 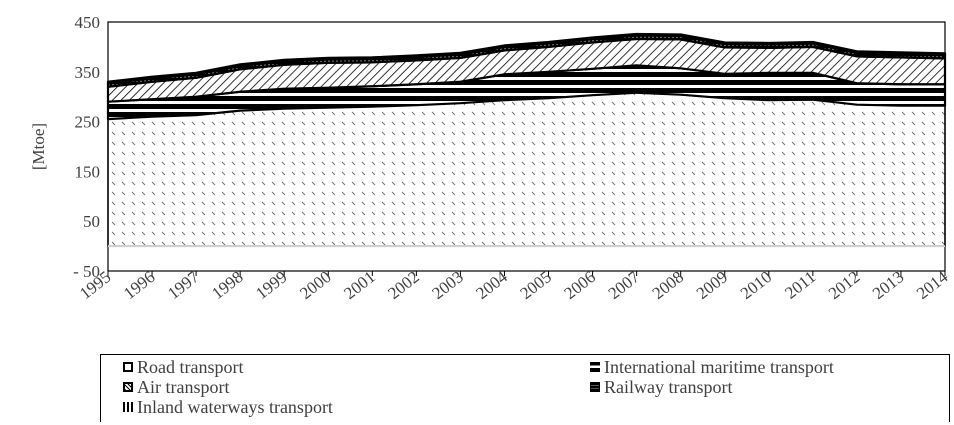 What do you see at coordinates (491, 285) in the screenshot?
I see `x-tick-label: 2004` at bounding box center [491, 285].